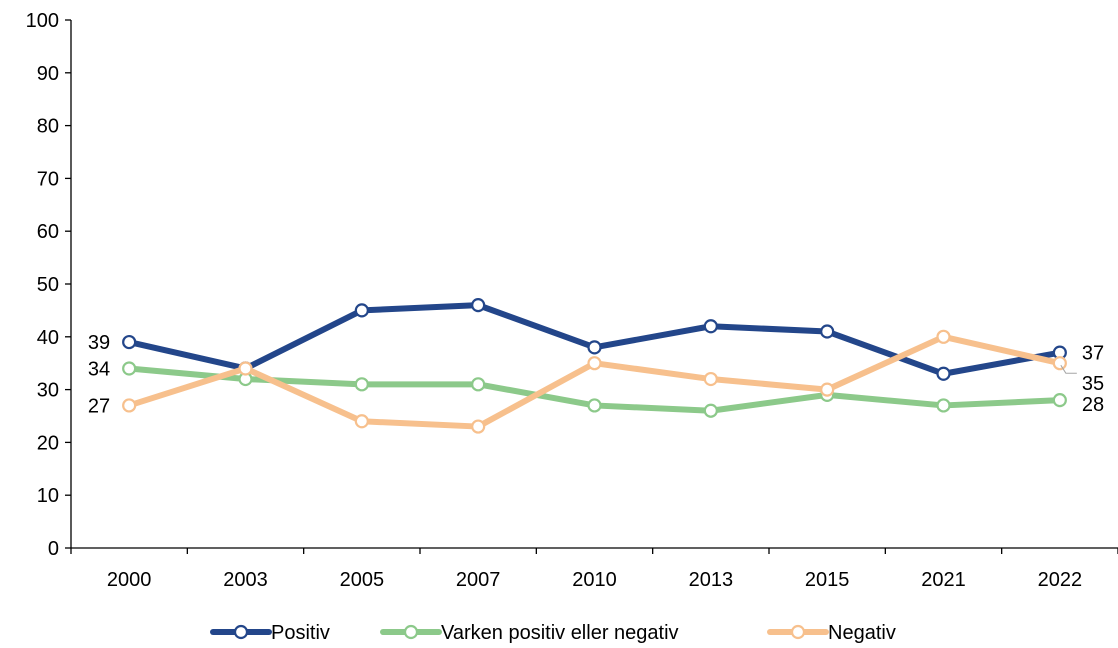 This screenshot has height=648, width=1118. What do you see at coordinates (48, 391) in the screenshot?
I see `y-tick-label: 30` at bounding box center [48, 391].